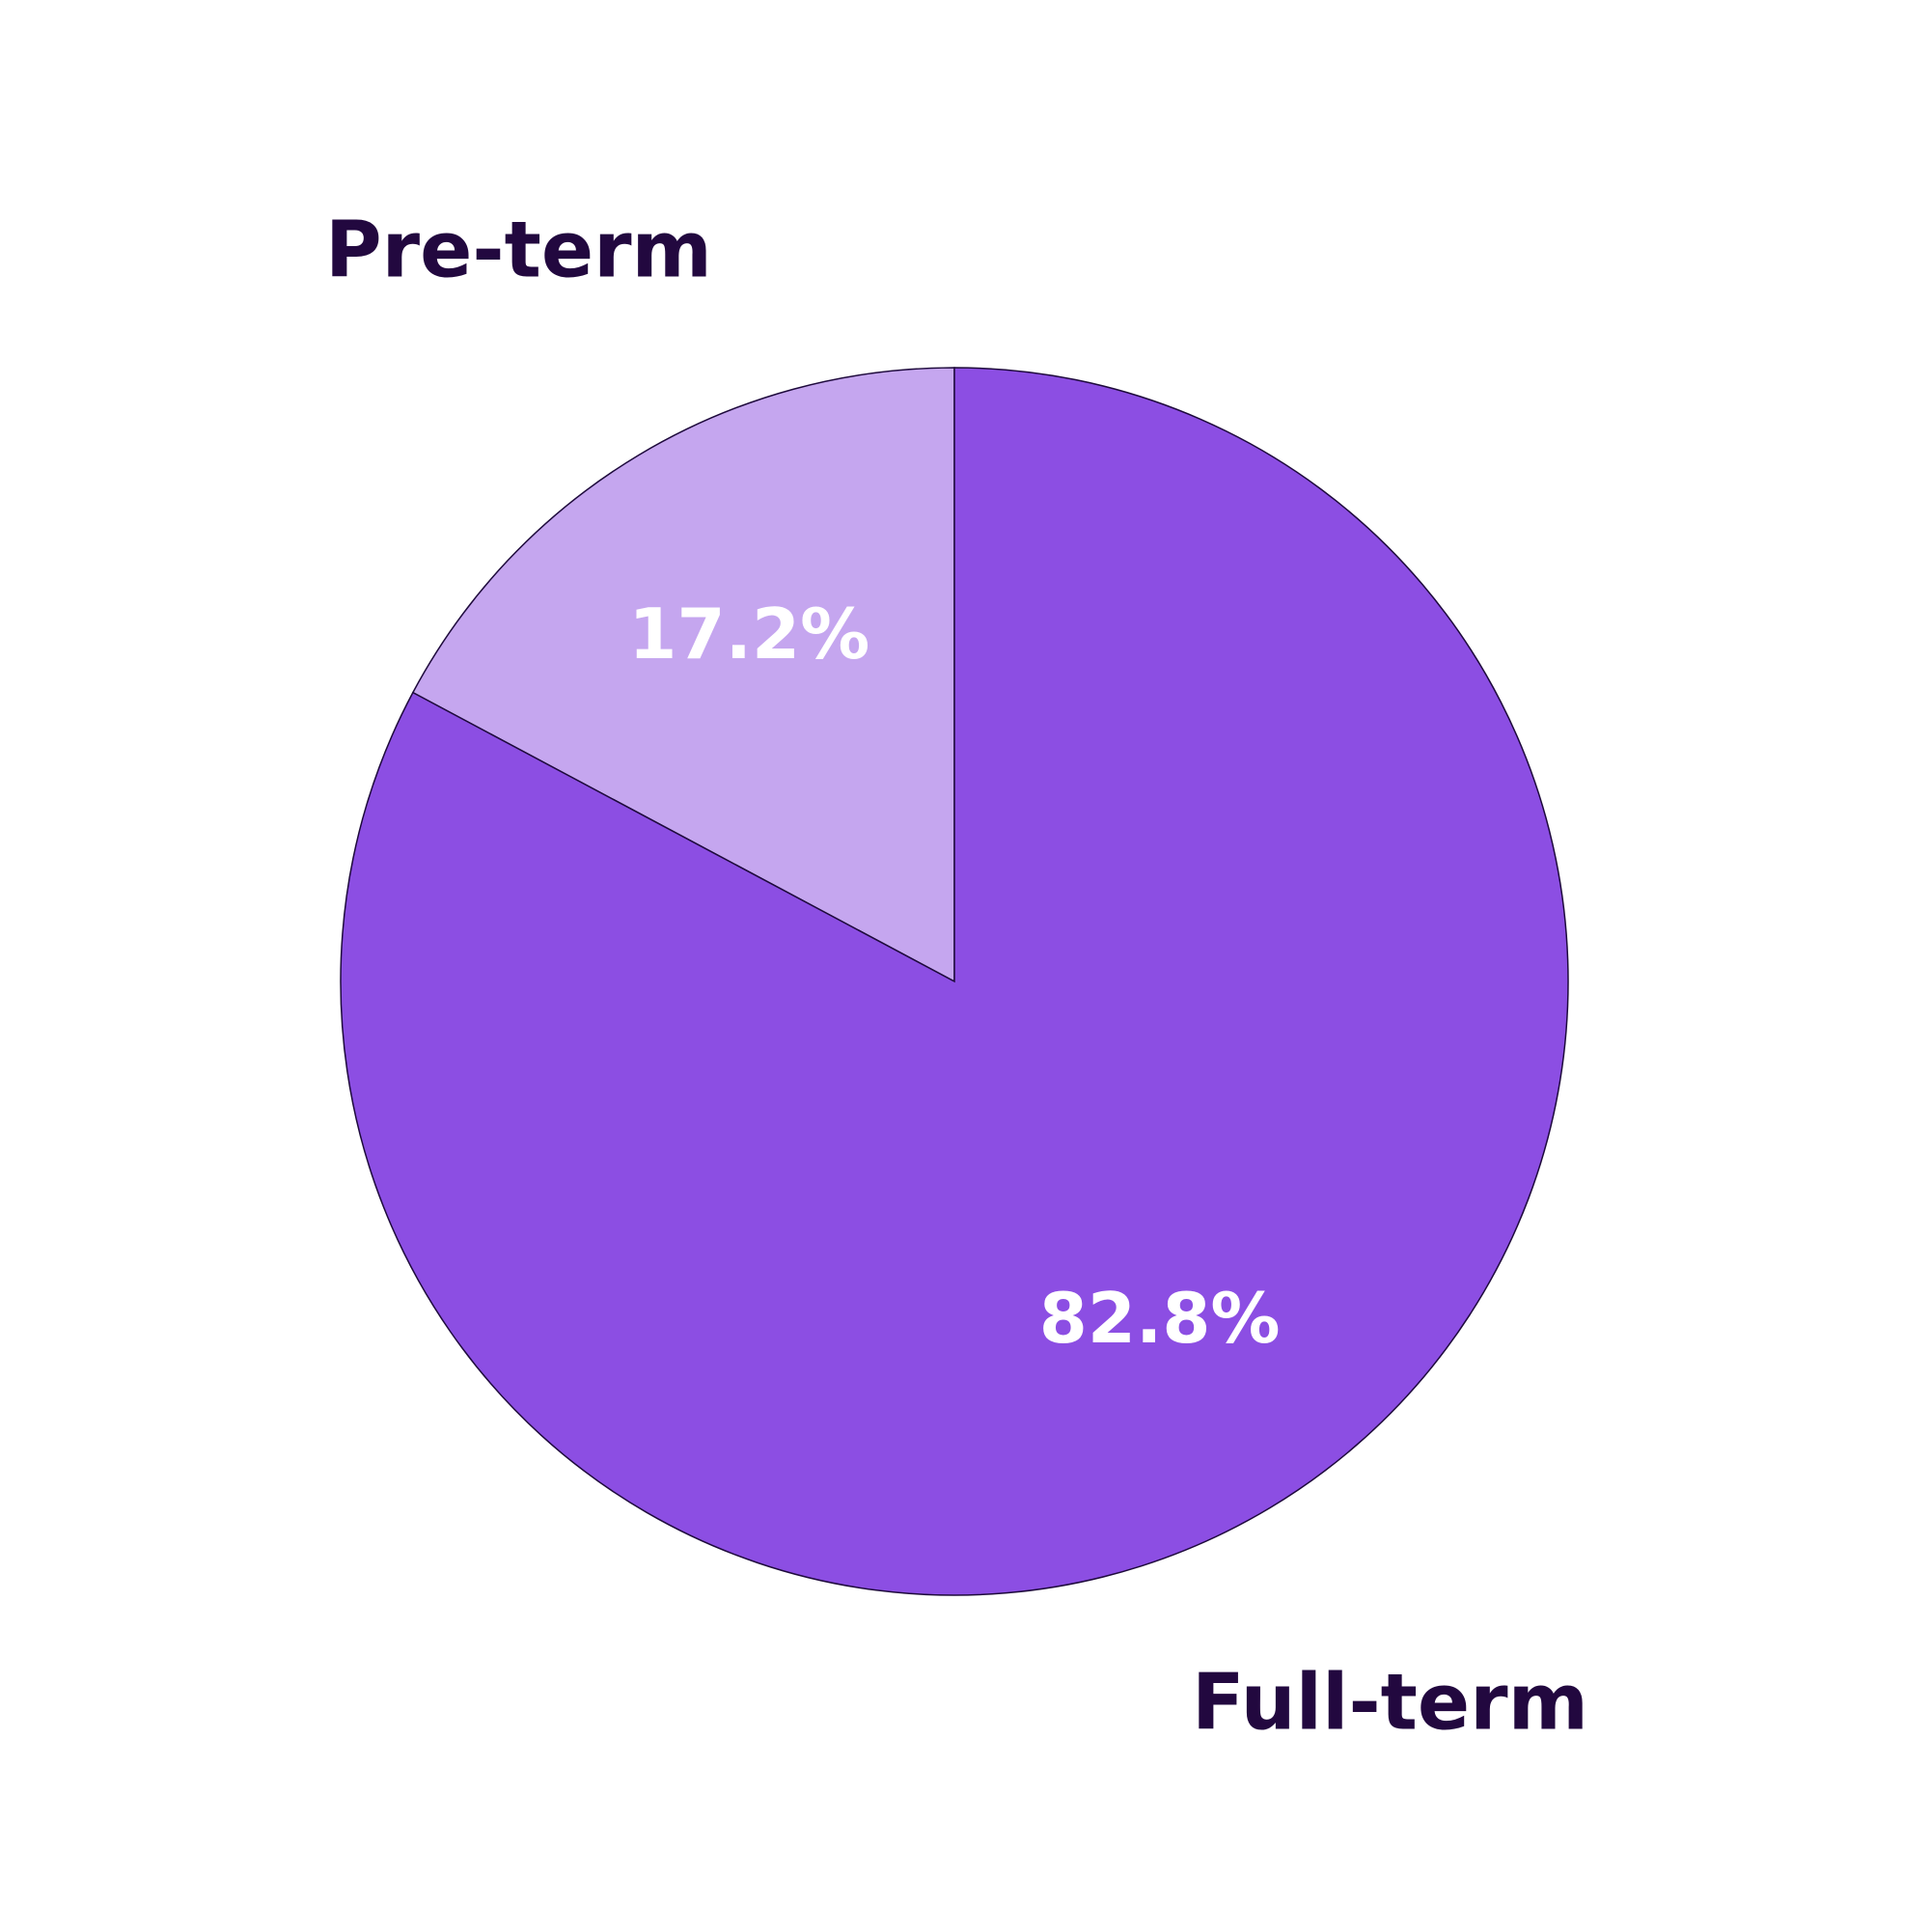 This screenshot has width=1931, height=1932. What do you see at coordinates (1390, 1703) in the screenshot?
I see `category-label: Full-term` at bounding box center [1390, 1703].